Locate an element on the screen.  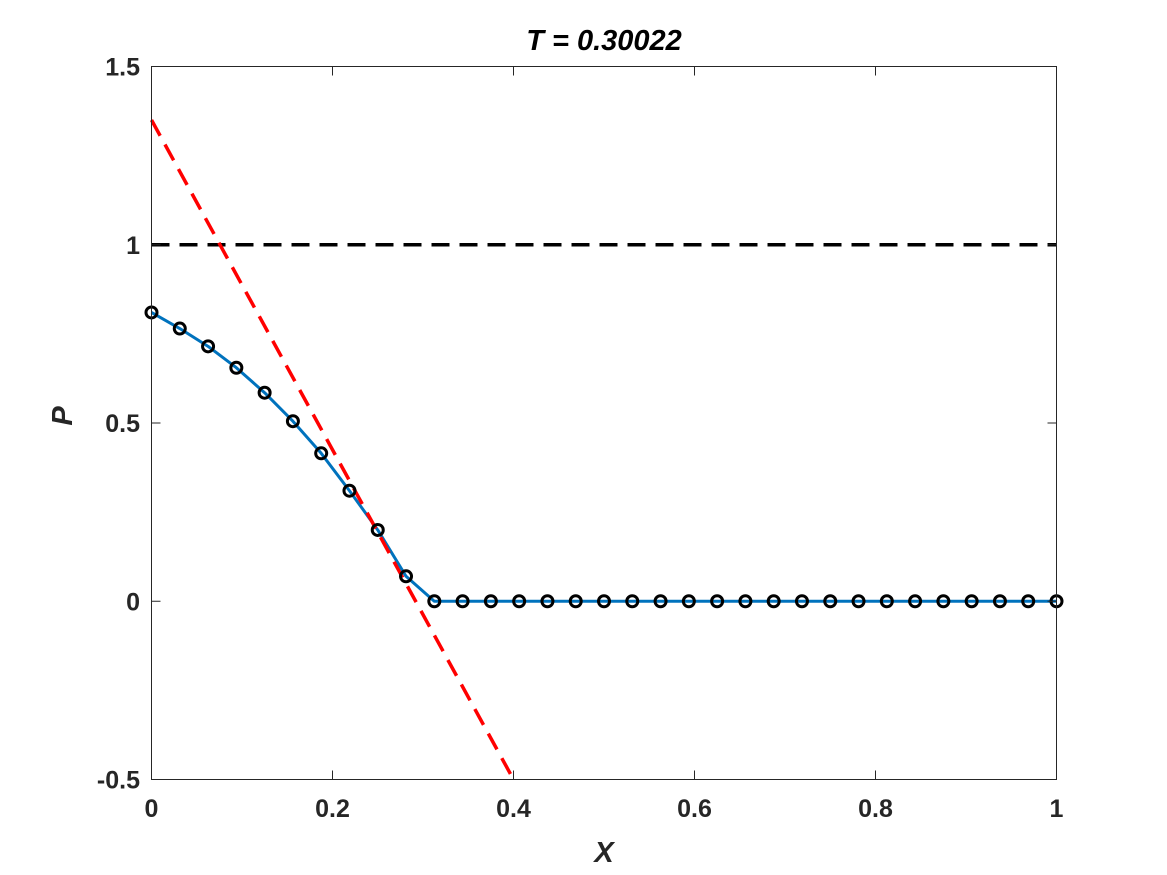
x-tick-label-1: 0.2 is located at coordinates (332, 809).